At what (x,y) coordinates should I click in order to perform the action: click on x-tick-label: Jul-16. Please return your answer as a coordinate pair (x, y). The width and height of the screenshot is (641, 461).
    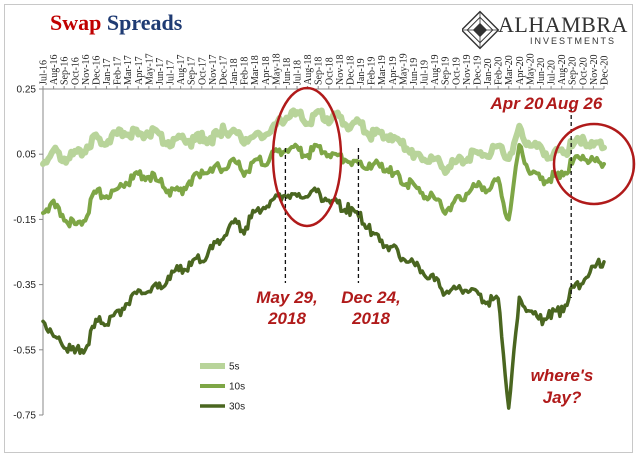
    Looking at the image, I should click on (44, 72).